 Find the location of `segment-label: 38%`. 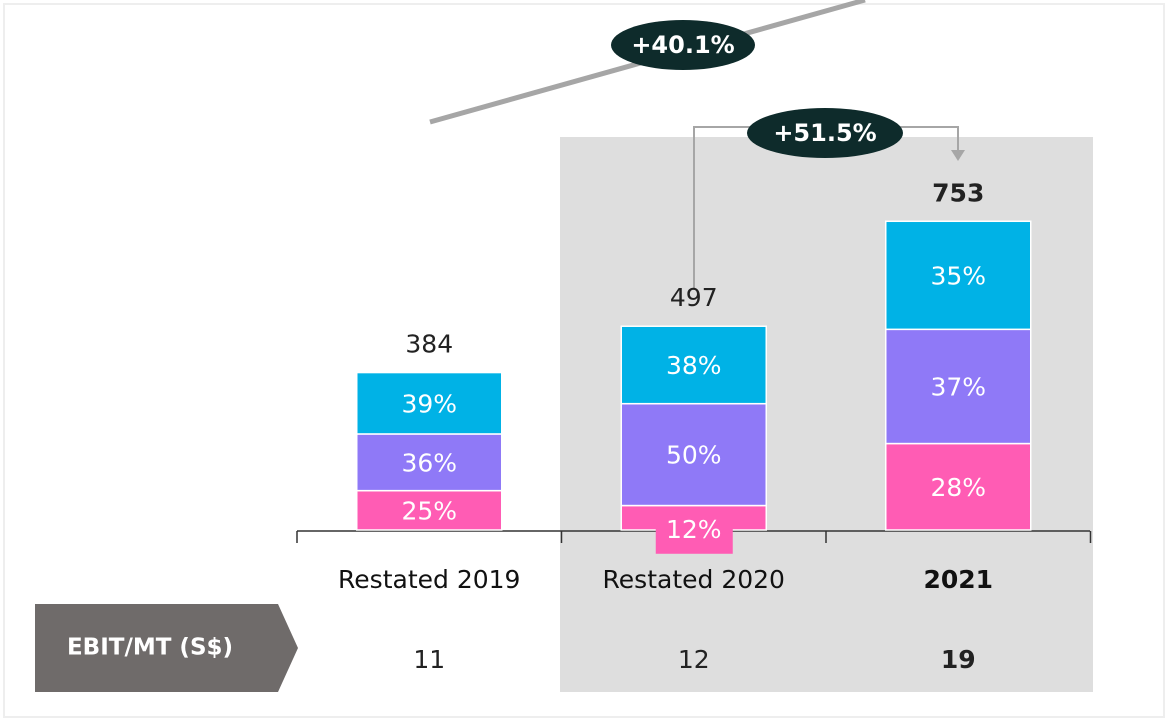

segment-label: 38% is located at coordinates (694, 365).